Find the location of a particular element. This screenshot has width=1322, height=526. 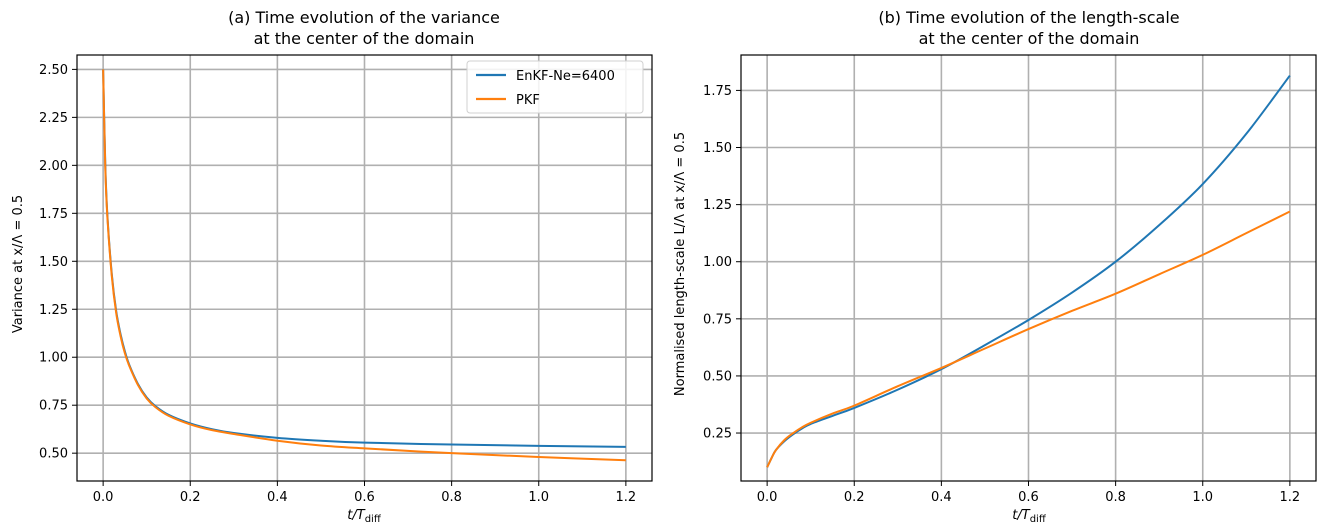

chart-a-ylabel: Variance at x/Λ = 0.5 is located at coordinates (18, 264).